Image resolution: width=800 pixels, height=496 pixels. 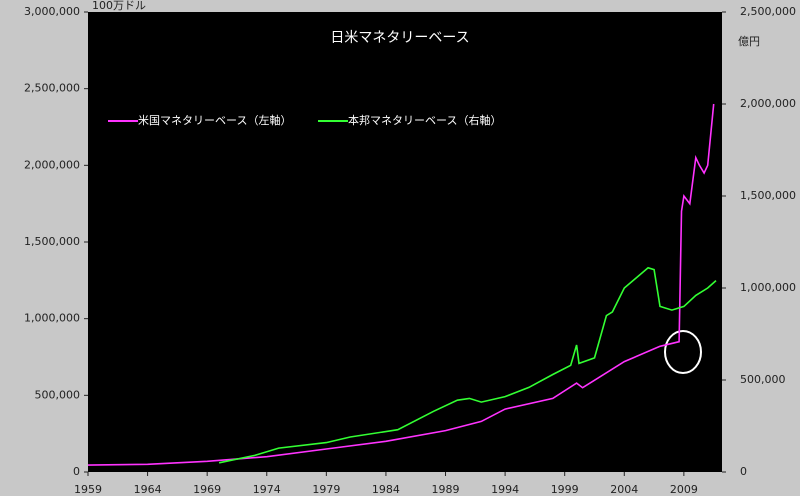 What do you see at coordinates (52, 88) in the screenshot?
I see `y-tick-label: 2,500,000` at bounding box center [52, 88].